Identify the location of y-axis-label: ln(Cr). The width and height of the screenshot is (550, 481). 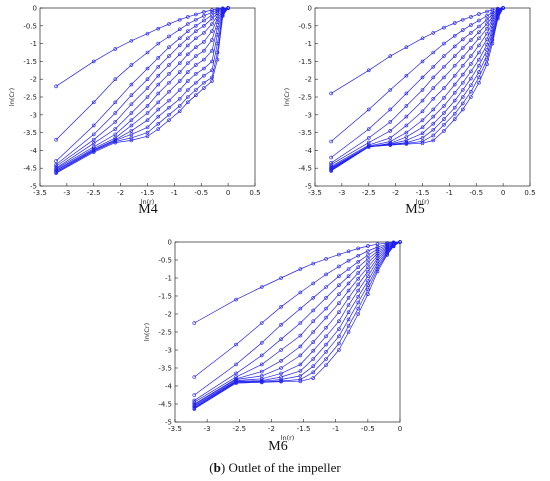
(147, 332).